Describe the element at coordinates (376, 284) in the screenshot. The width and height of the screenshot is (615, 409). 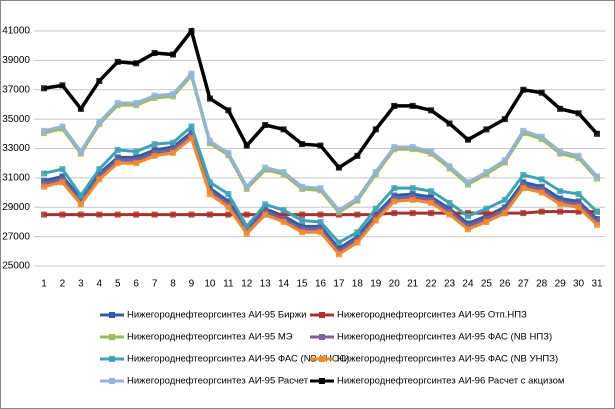
I see `x-tick-label: 19` at that location.